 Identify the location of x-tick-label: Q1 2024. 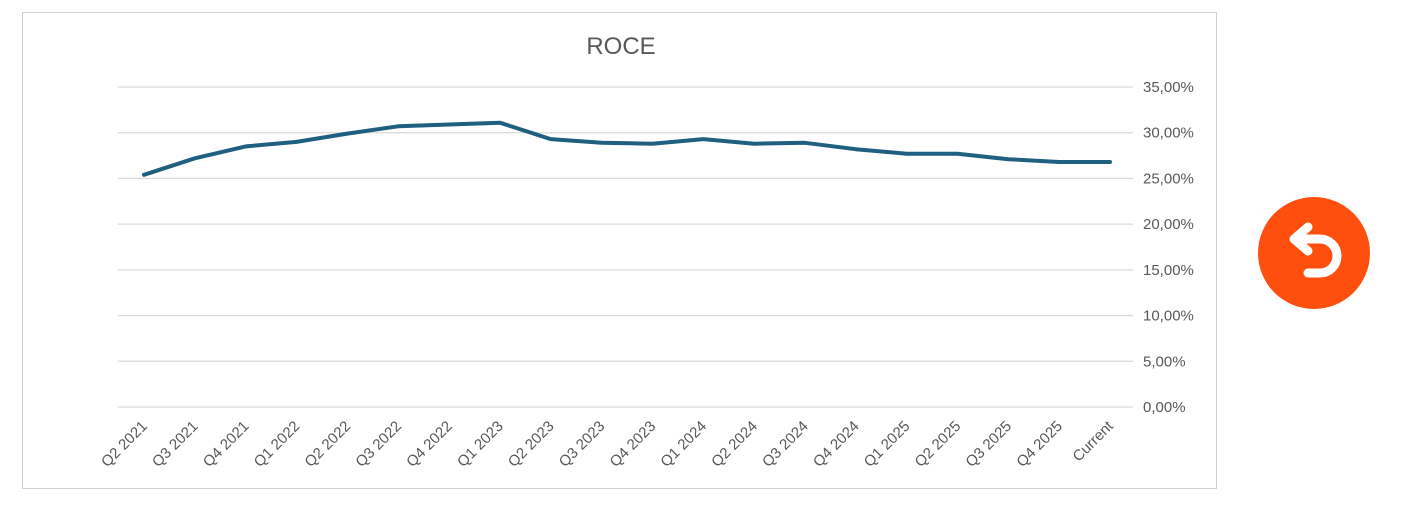
(683, 444).